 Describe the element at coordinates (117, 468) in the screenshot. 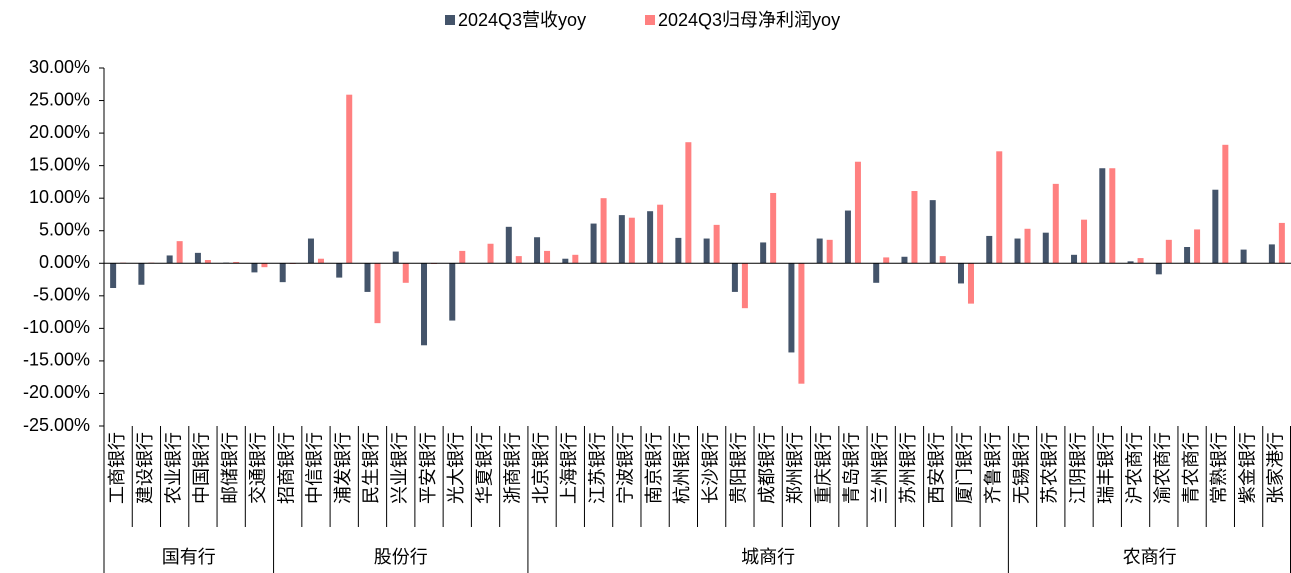

I see `x-tick-label: 工商银行` at that location.